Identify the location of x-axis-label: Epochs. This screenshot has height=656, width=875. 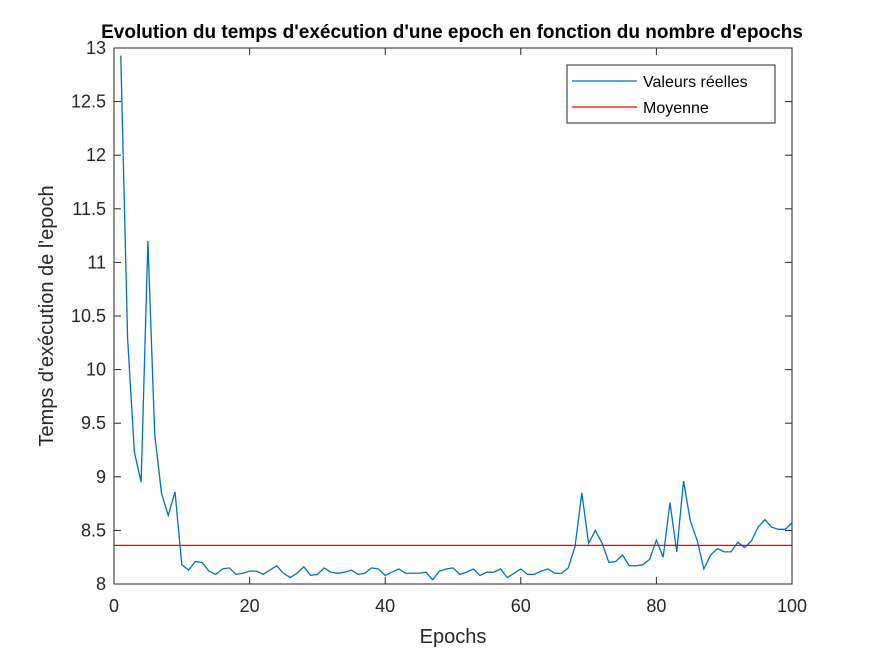
(453, 637).